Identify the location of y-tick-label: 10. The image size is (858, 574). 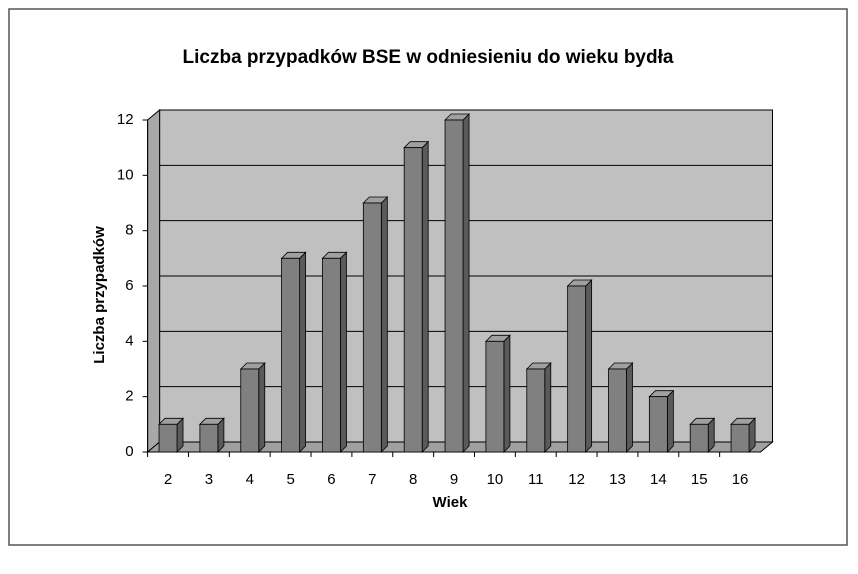
(125, 174).